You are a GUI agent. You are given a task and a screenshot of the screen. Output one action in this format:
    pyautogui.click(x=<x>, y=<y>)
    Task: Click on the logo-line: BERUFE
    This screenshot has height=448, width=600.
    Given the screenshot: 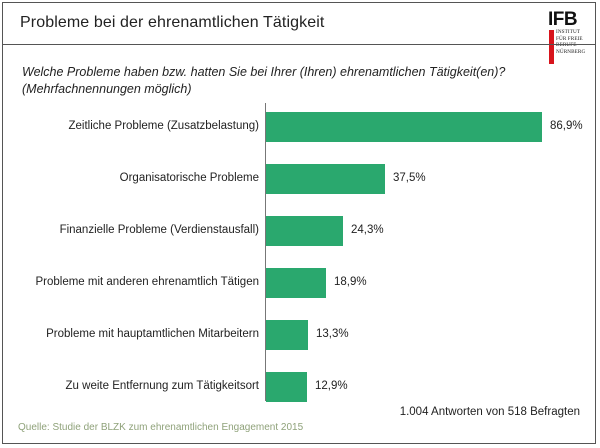 What is the action you would take?
    pyautogui.click(x=566, y=45)
    